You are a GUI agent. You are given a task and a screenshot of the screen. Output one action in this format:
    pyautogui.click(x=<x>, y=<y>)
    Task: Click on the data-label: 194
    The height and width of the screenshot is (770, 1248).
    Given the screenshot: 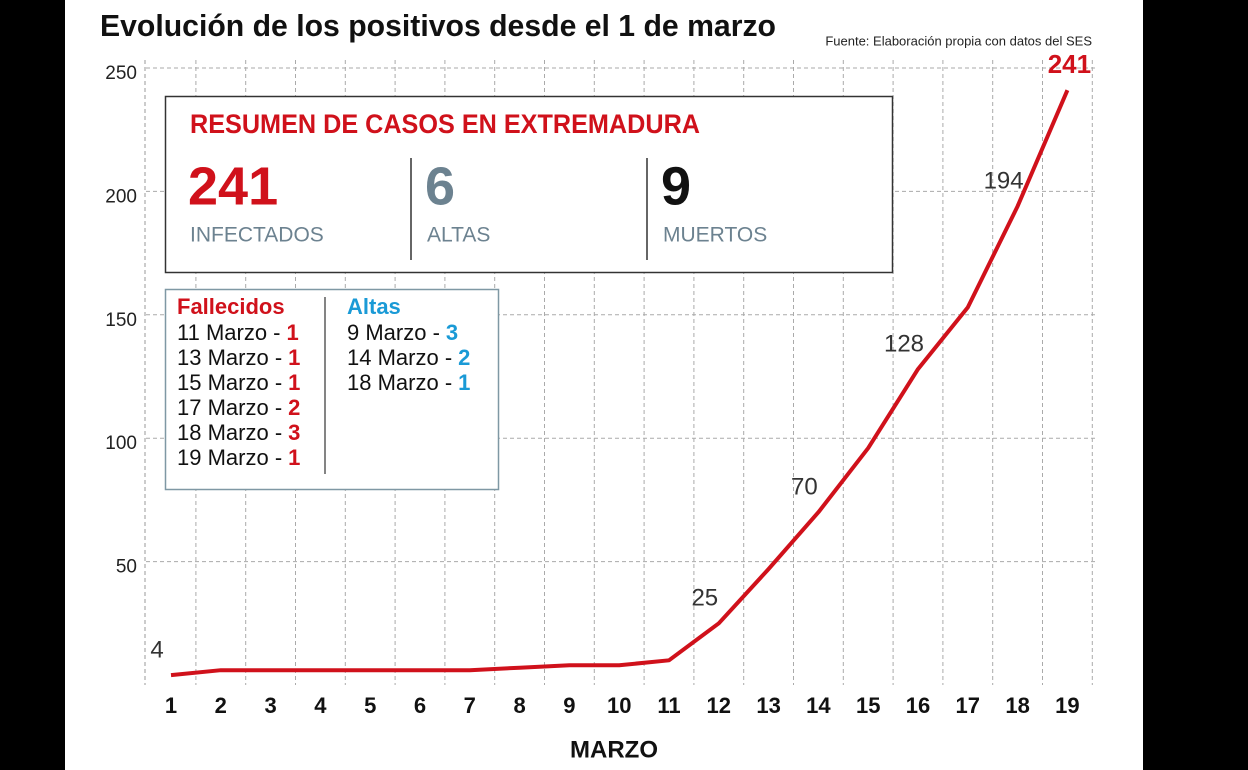 What is the action you would take?
    pyautogui.click(x=1004, y=181)
    